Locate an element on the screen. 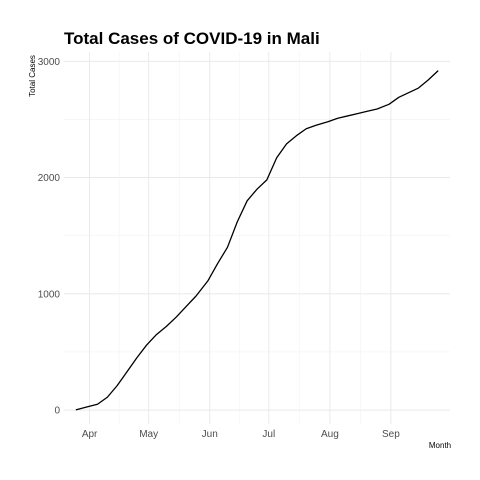 This screenshot has height=480, width=480. y-tick-label: 2000 is located at coordinates (49, 178).